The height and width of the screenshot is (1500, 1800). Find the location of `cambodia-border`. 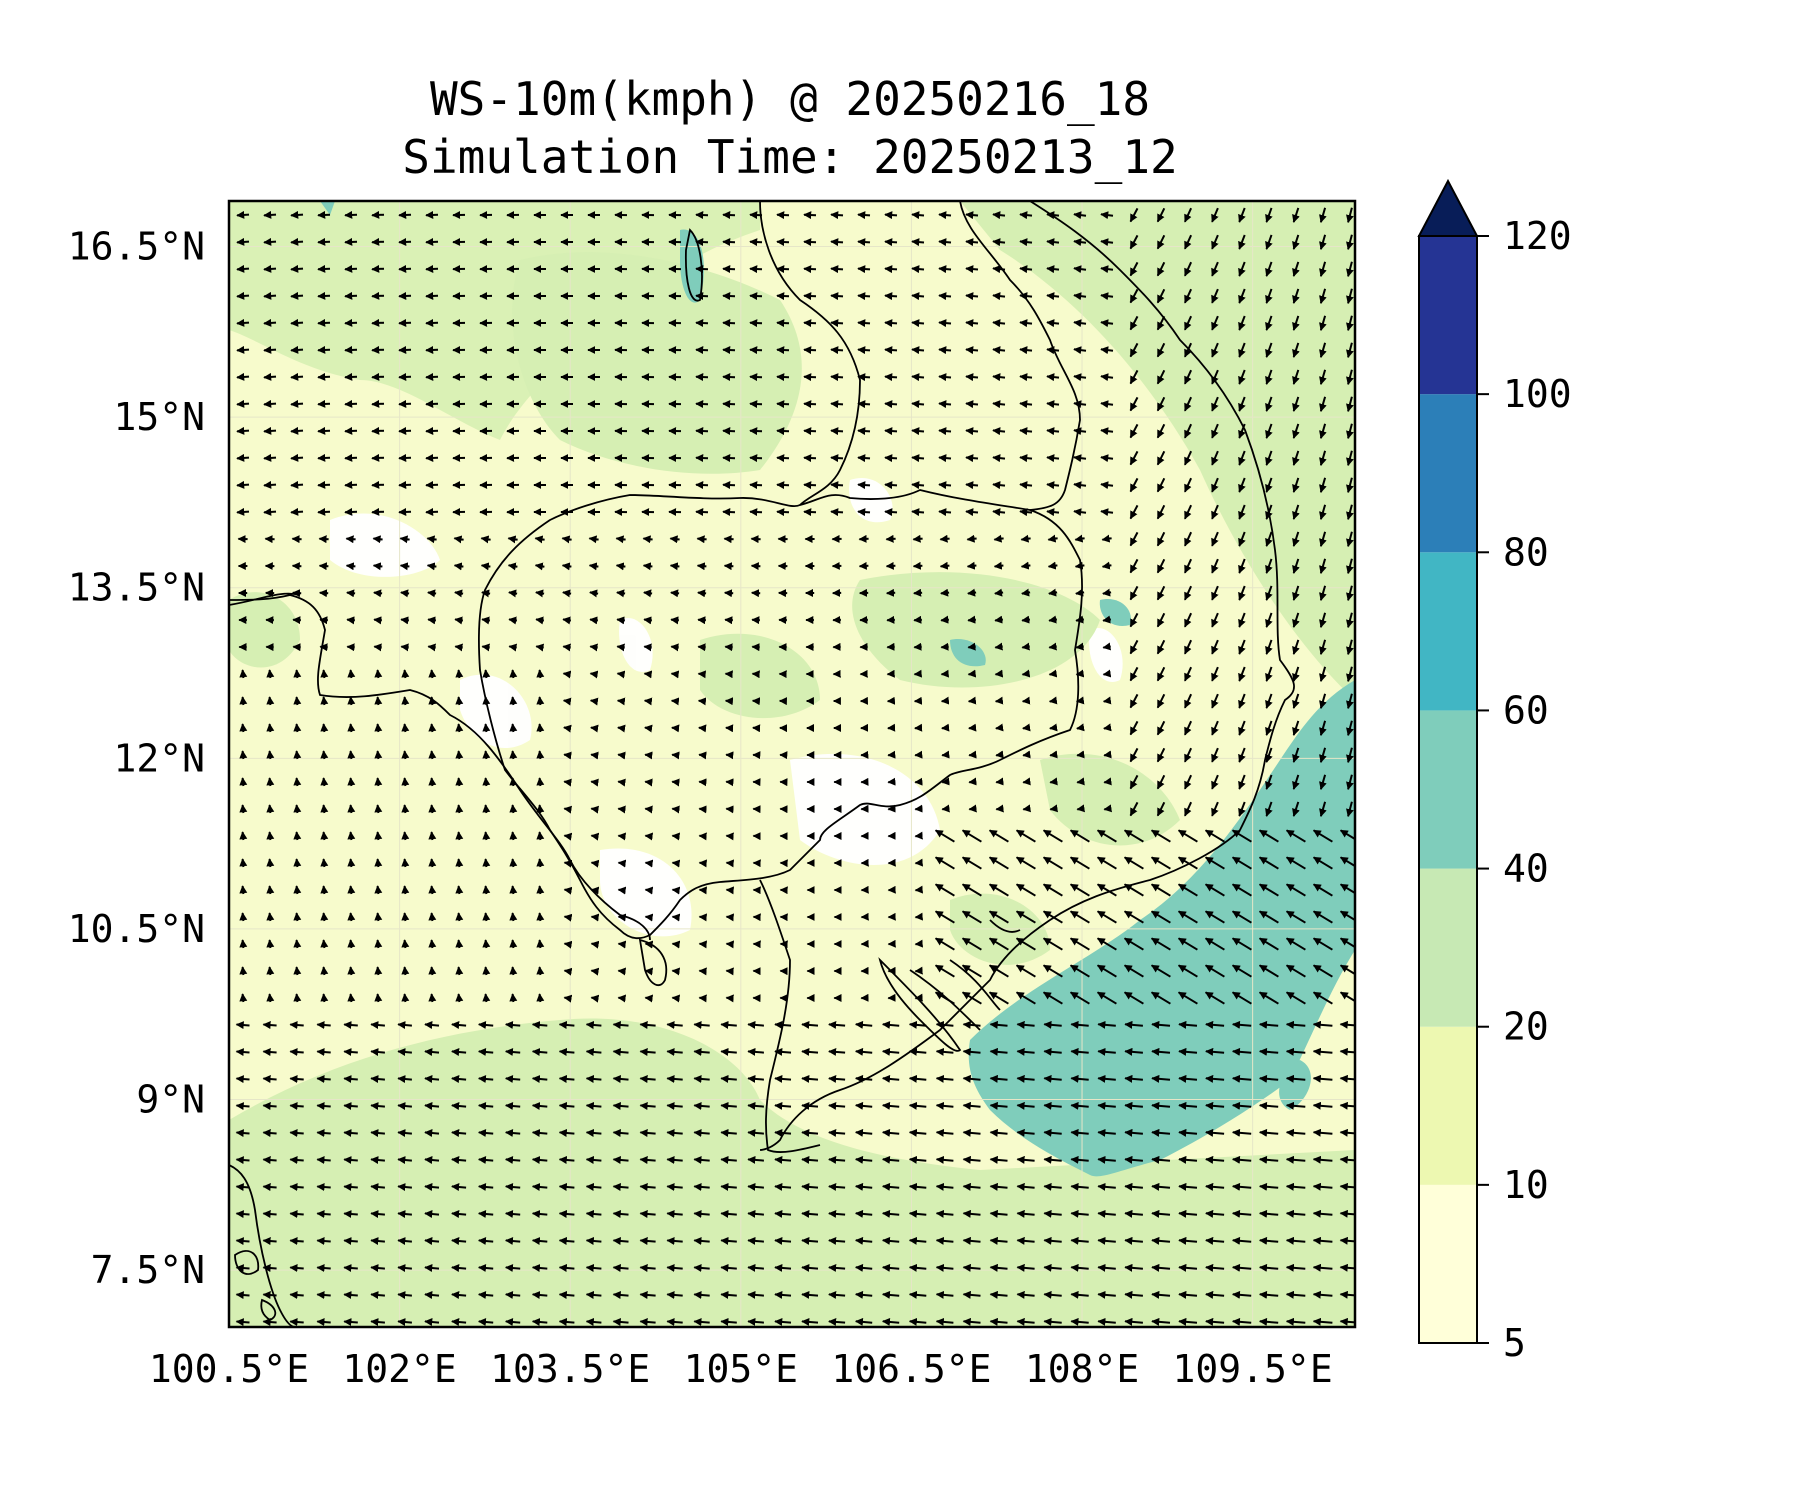

cambodia-border is located at coordinates (780, 714).